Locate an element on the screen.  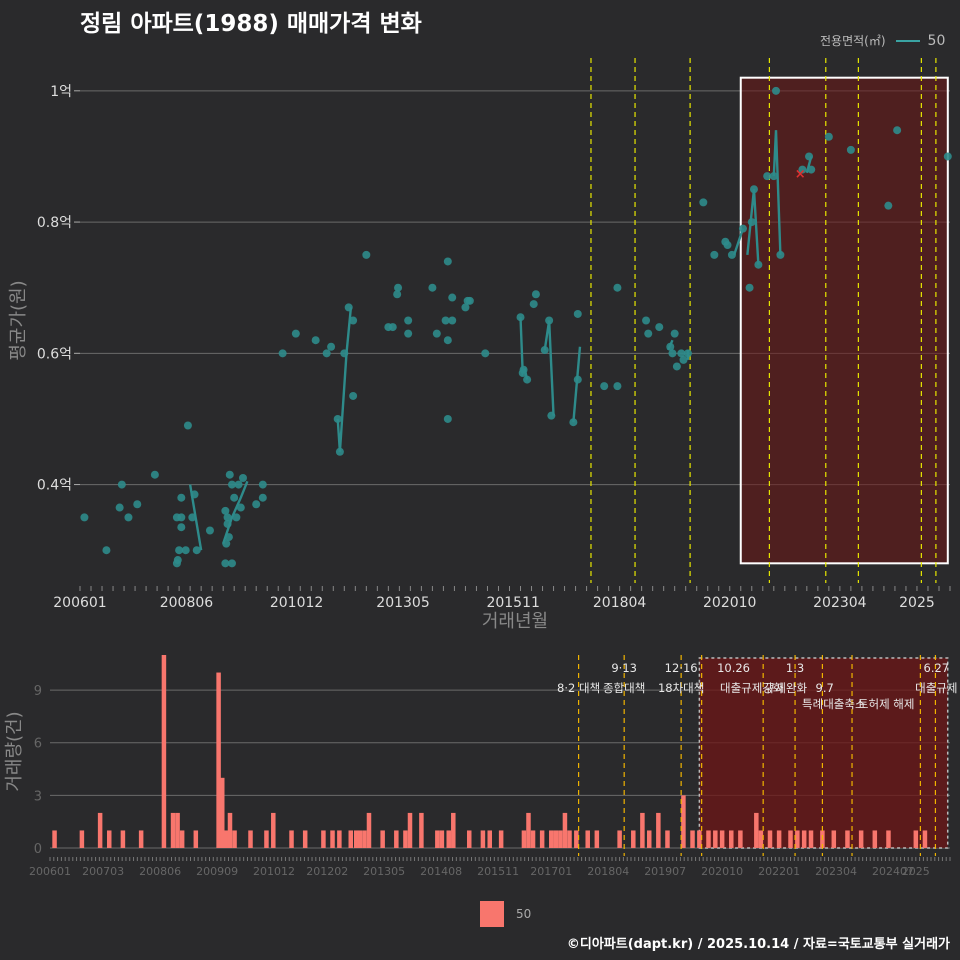
x-tick-label: 201701 is located at coordinates (551, 871).